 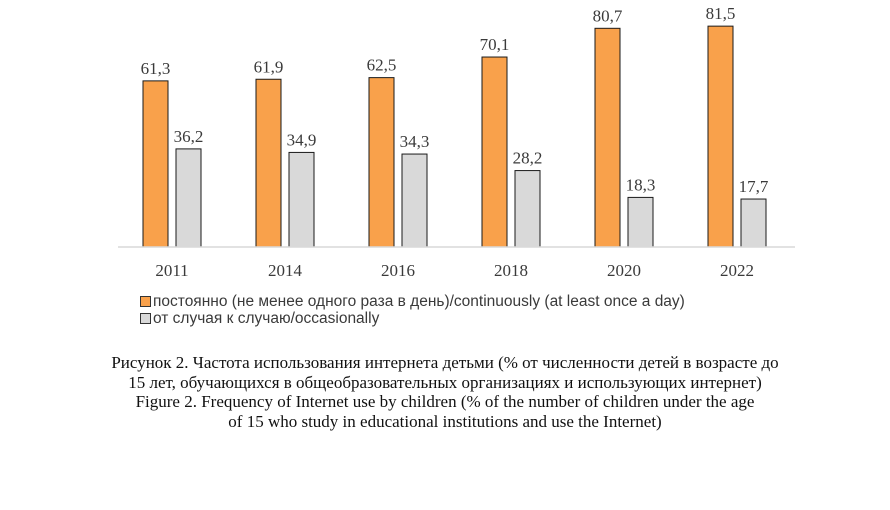 What do you see at coordinates (415, 141) in the screenshot?
I see `data-label-occasionally-2016: 34,3` at bounding box center [415, 141].